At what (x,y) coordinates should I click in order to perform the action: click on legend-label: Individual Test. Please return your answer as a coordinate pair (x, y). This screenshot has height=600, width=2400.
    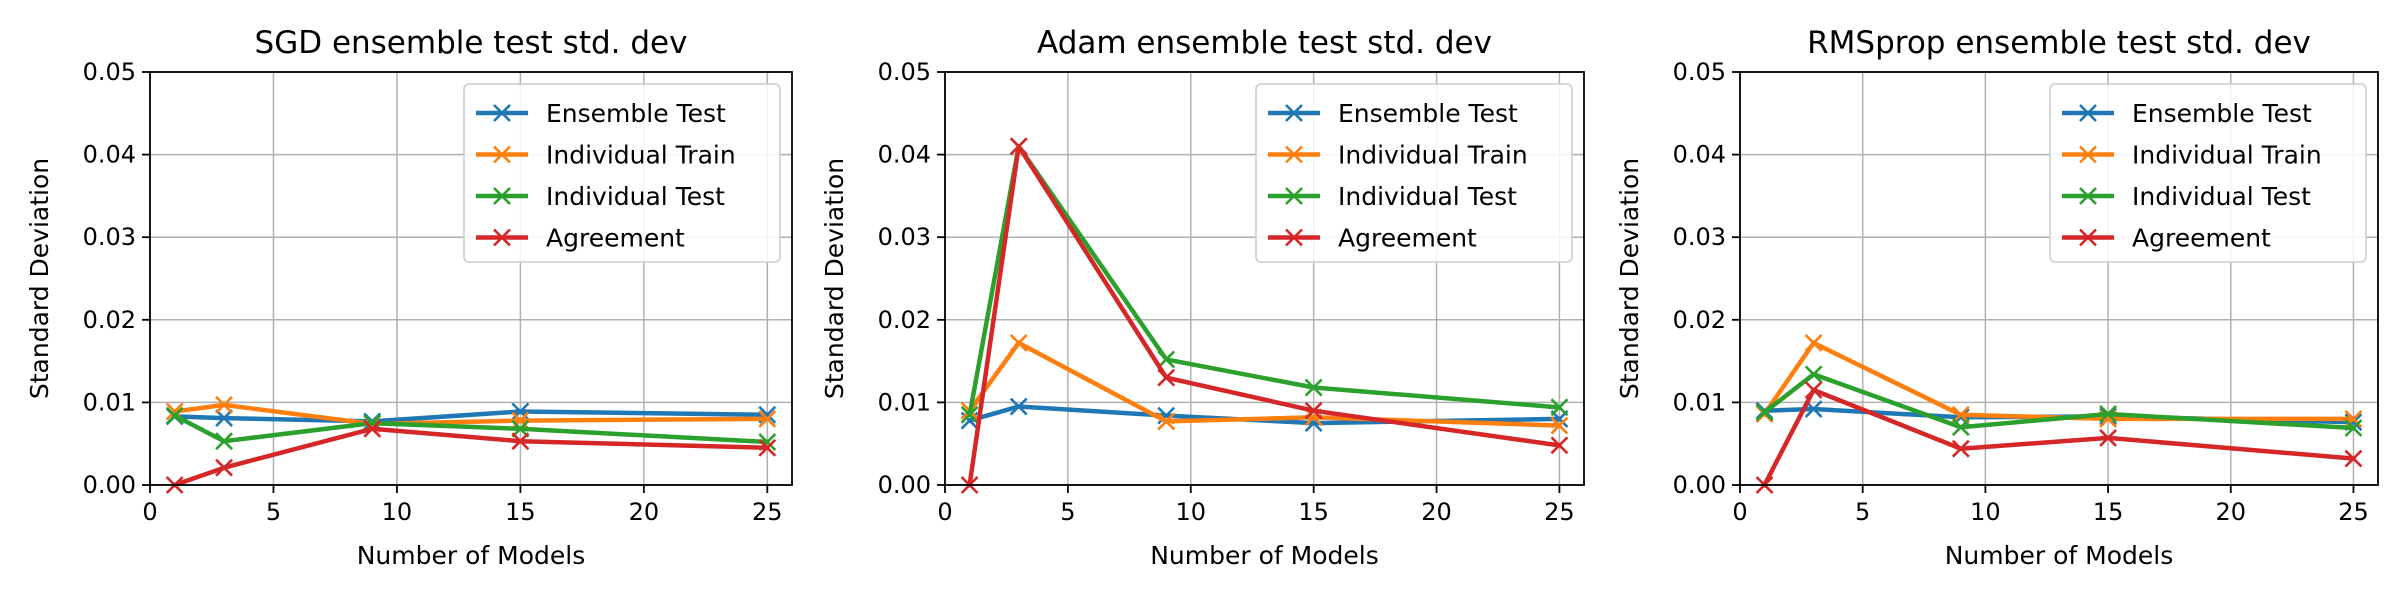
    Looking at the image, I should click on (635, 196).